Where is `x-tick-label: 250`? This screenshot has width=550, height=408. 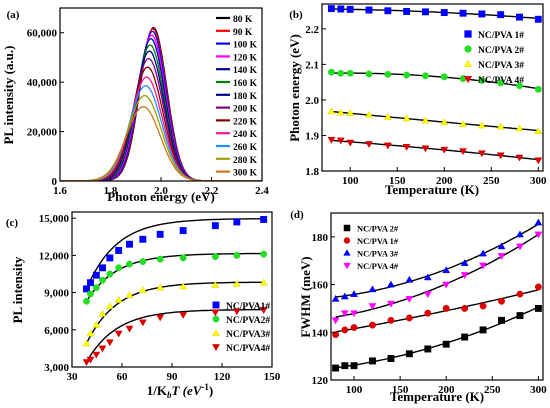
x-tick-label: 250 is located at coordinates (491, 181).